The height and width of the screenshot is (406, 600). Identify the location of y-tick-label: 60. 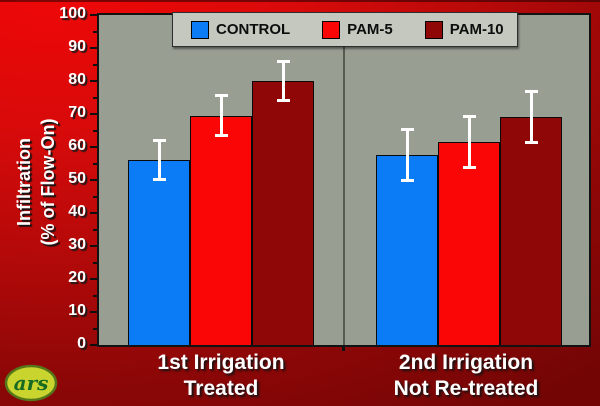
(77, 145).